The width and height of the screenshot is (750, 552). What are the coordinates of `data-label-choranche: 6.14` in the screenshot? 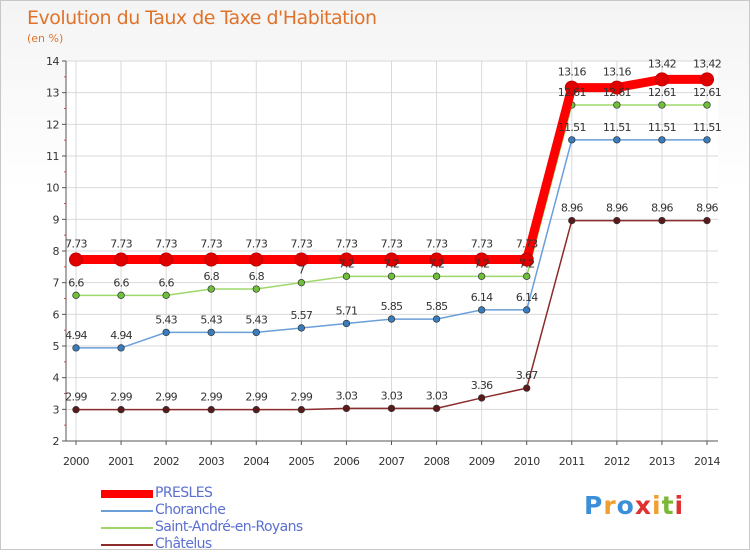 It's located at (527, 297).